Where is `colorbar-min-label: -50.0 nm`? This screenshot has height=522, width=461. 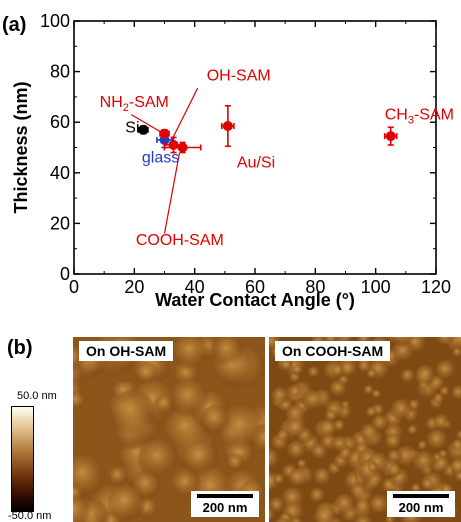 colorbar-min-label: -50.0 nm is located at coordinates (30, 516).